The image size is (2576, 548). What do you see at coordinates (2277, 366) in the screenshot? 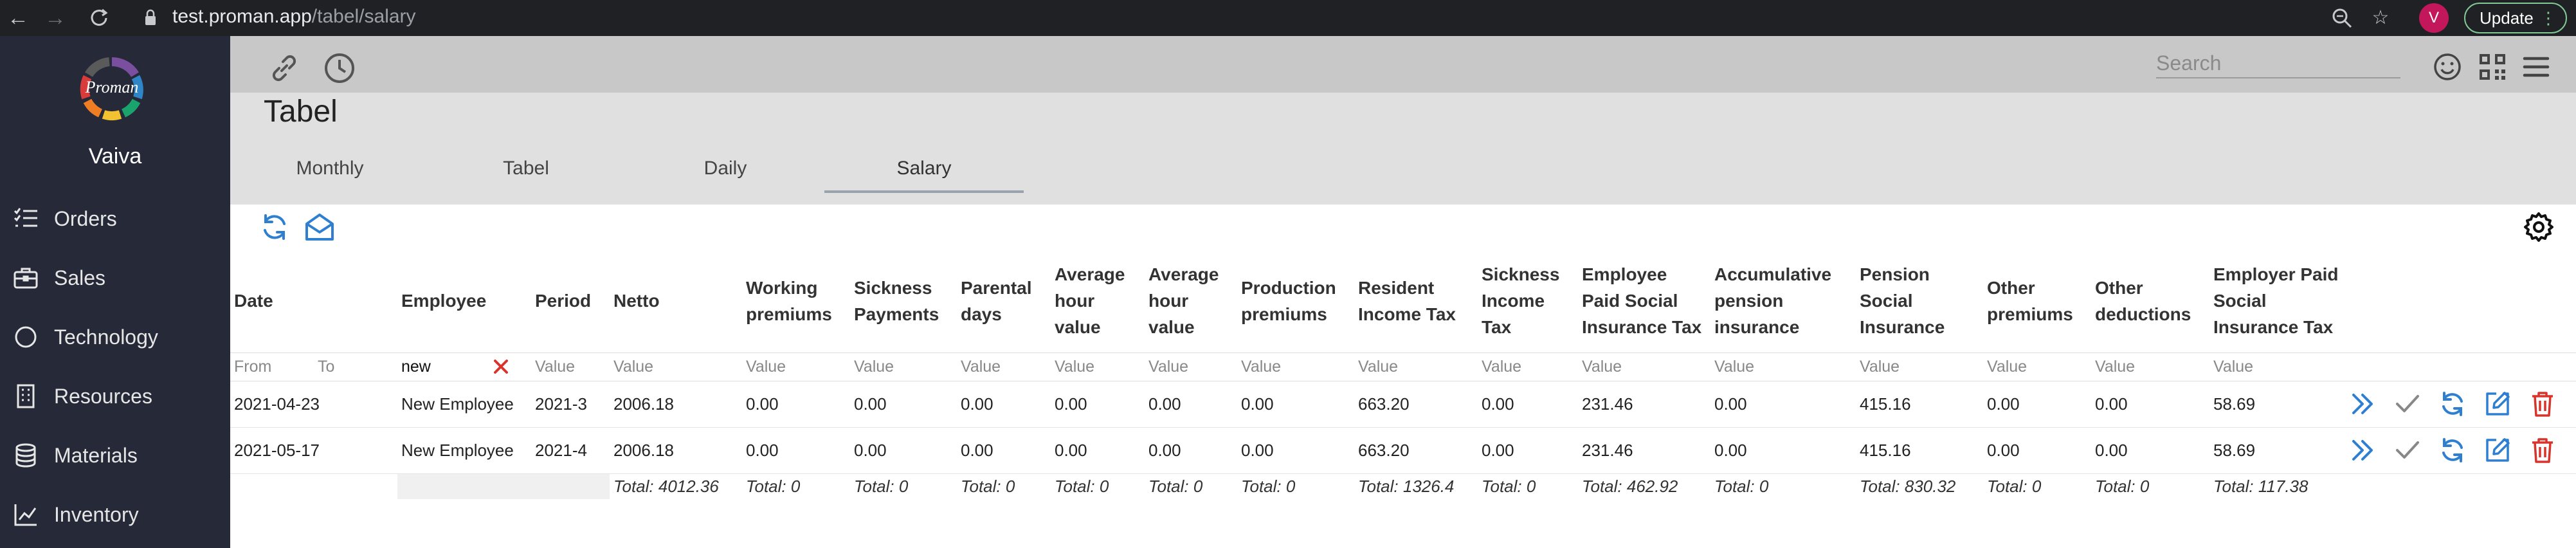
I see `employer-paid-sit-filter-input: Value` at bounding box center [2277, 366].